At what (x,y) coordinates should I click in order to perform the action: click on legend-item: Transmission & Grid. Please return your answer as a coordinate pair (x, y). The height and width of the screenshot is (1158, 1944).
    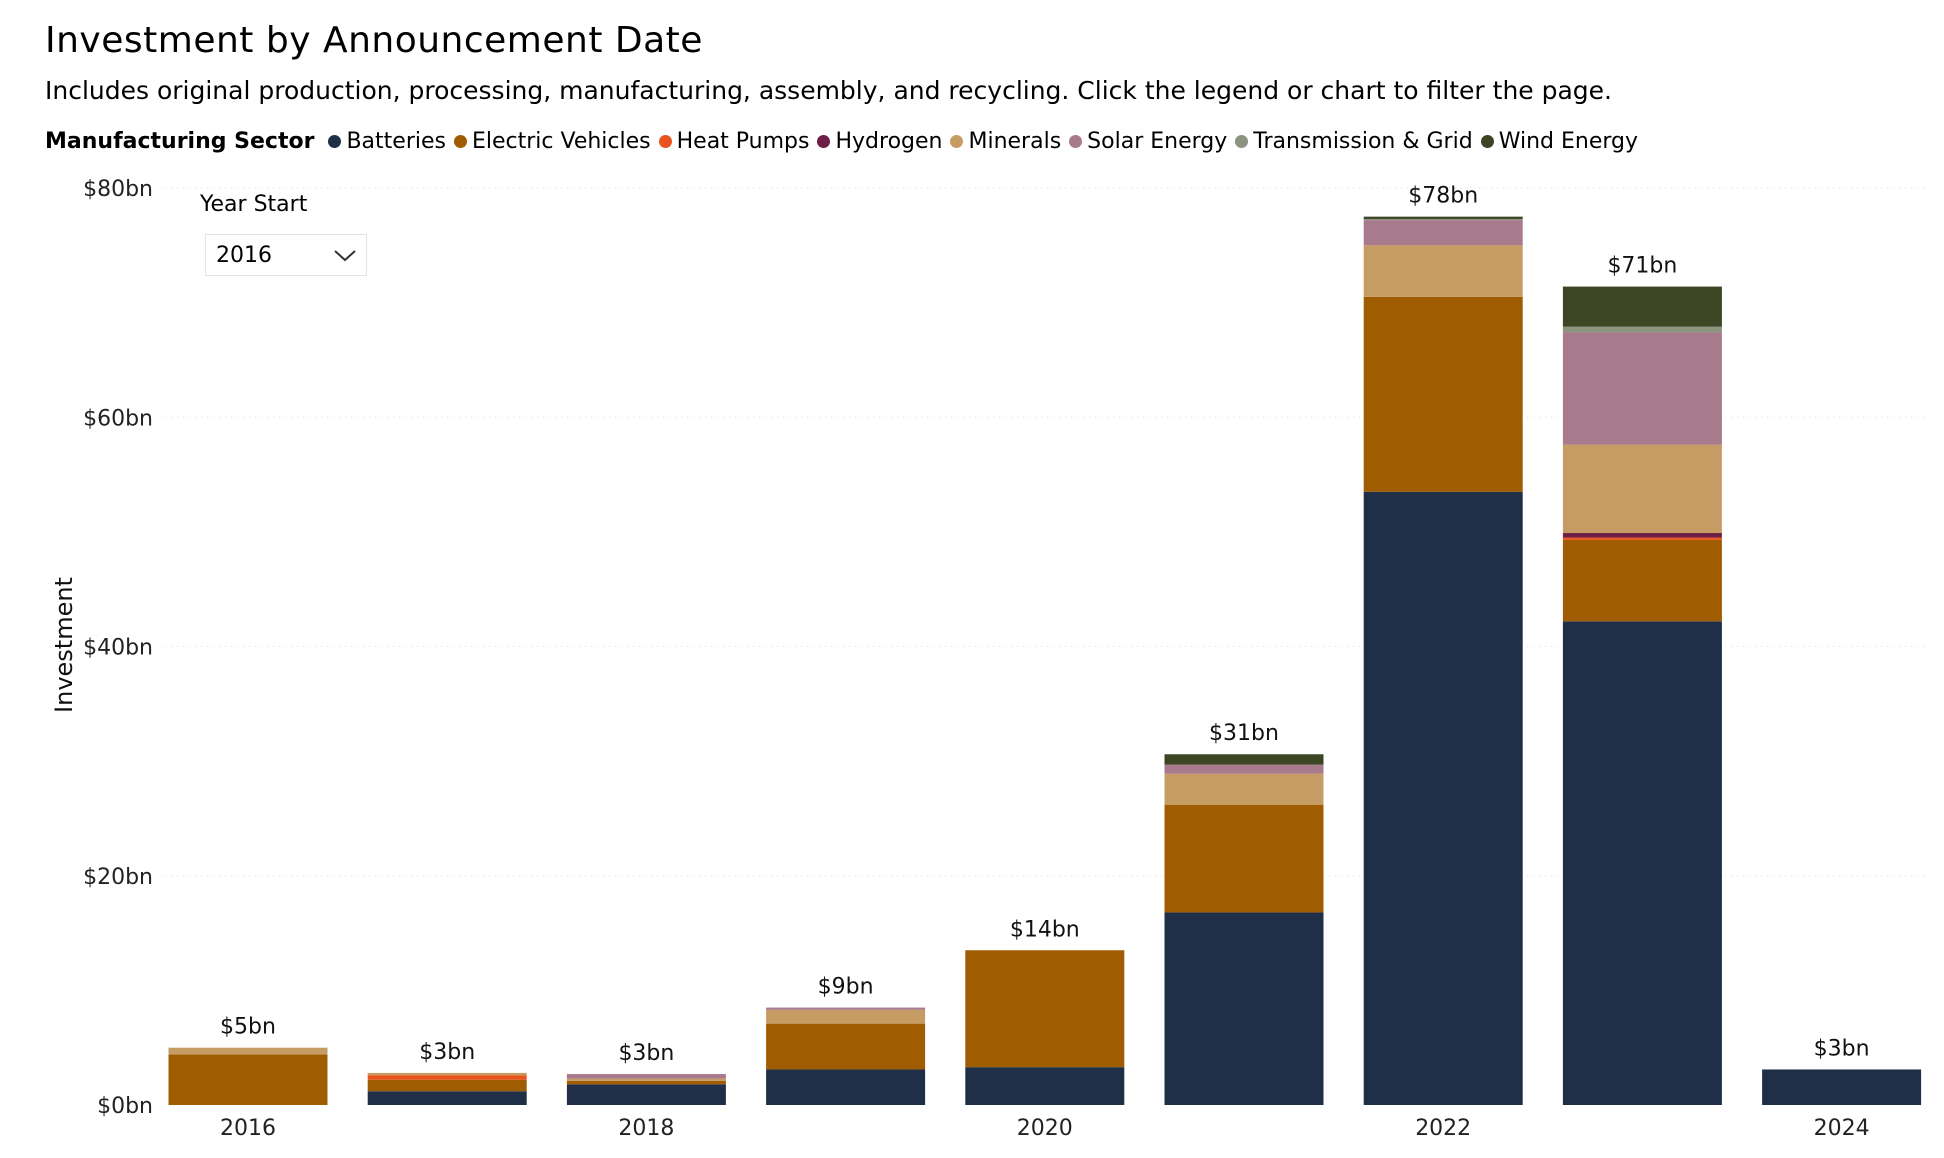
    Looking at the image, I should click on (1354, 141).